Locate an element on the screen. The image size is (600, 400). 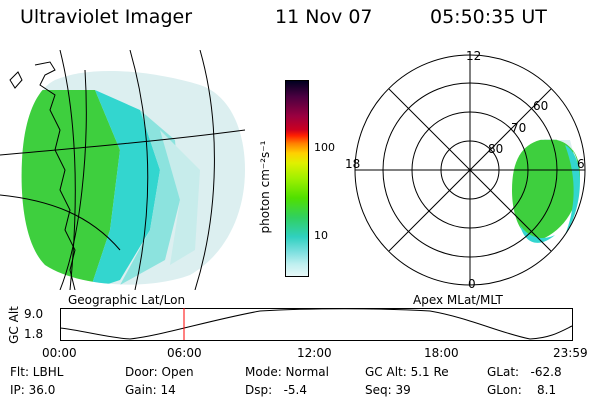
instrument-title: Ultraviolet Imager is located at coordinates (106, 17).